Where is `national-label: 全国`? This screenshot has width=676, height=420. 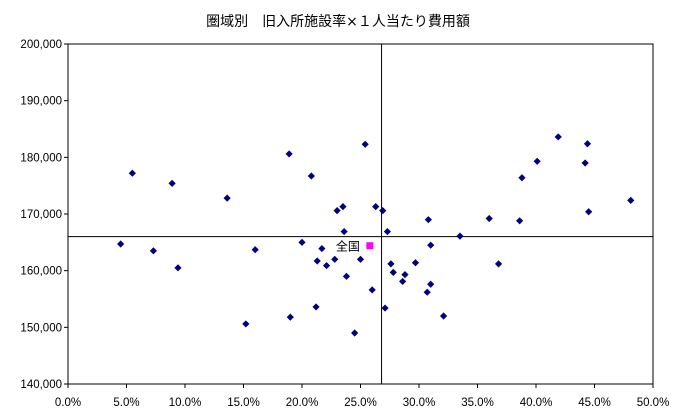 national-label: 全国 is located at coordinates (348, 246).